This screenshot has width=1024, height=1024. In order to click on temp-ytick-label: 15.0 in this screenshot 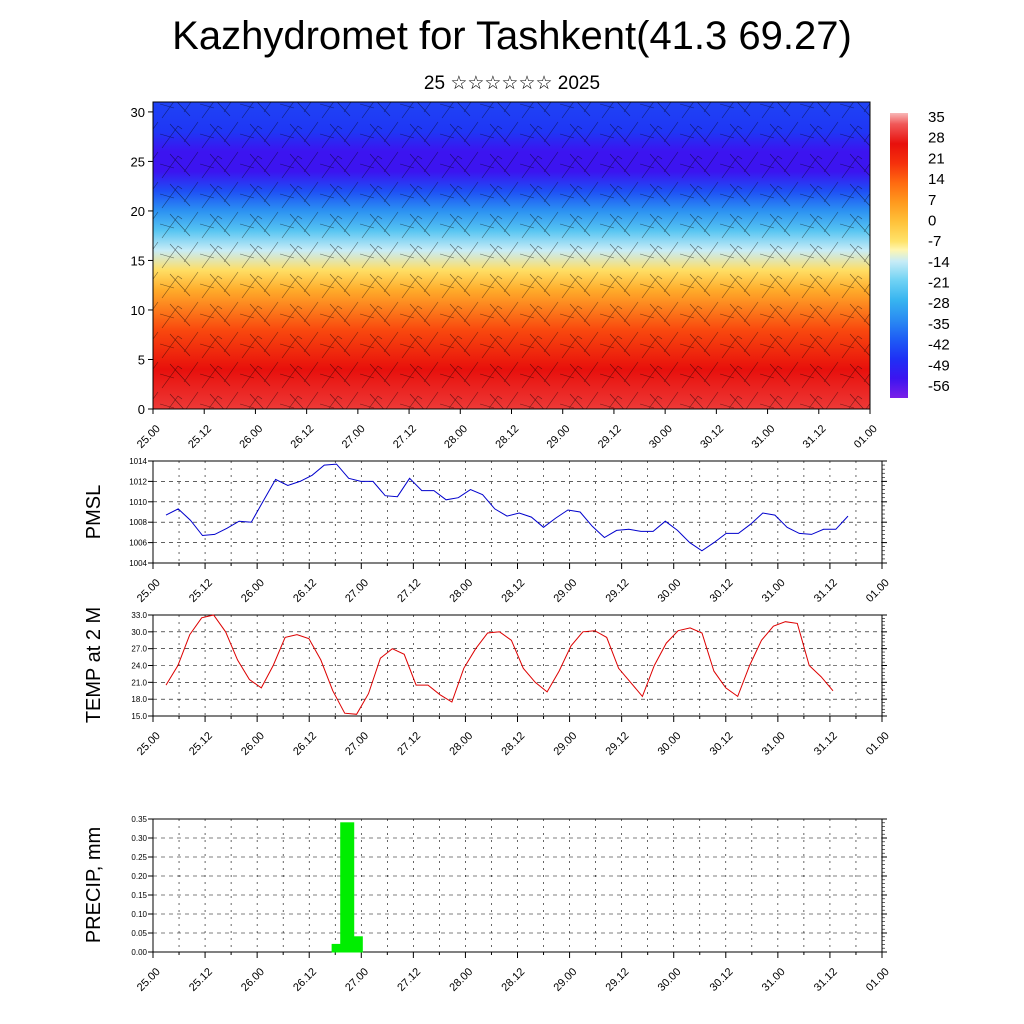, I will do `click(139, 716)`.